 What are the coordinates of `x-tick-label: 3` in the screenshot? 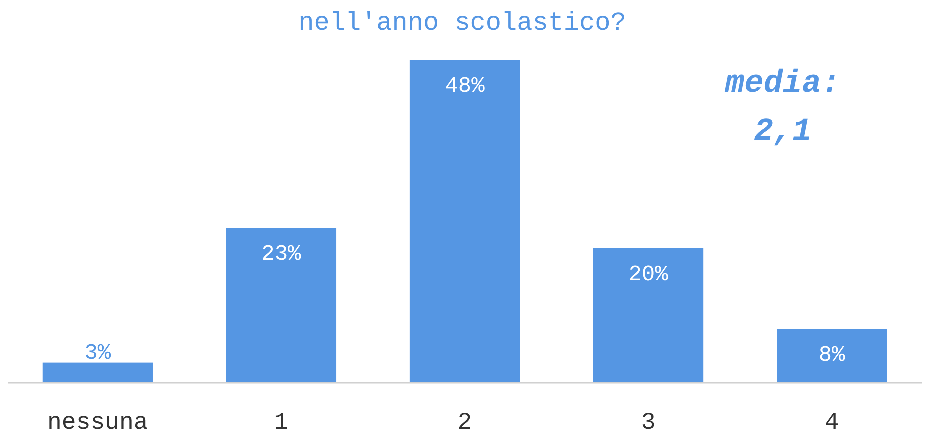 It's located at (648, 420).